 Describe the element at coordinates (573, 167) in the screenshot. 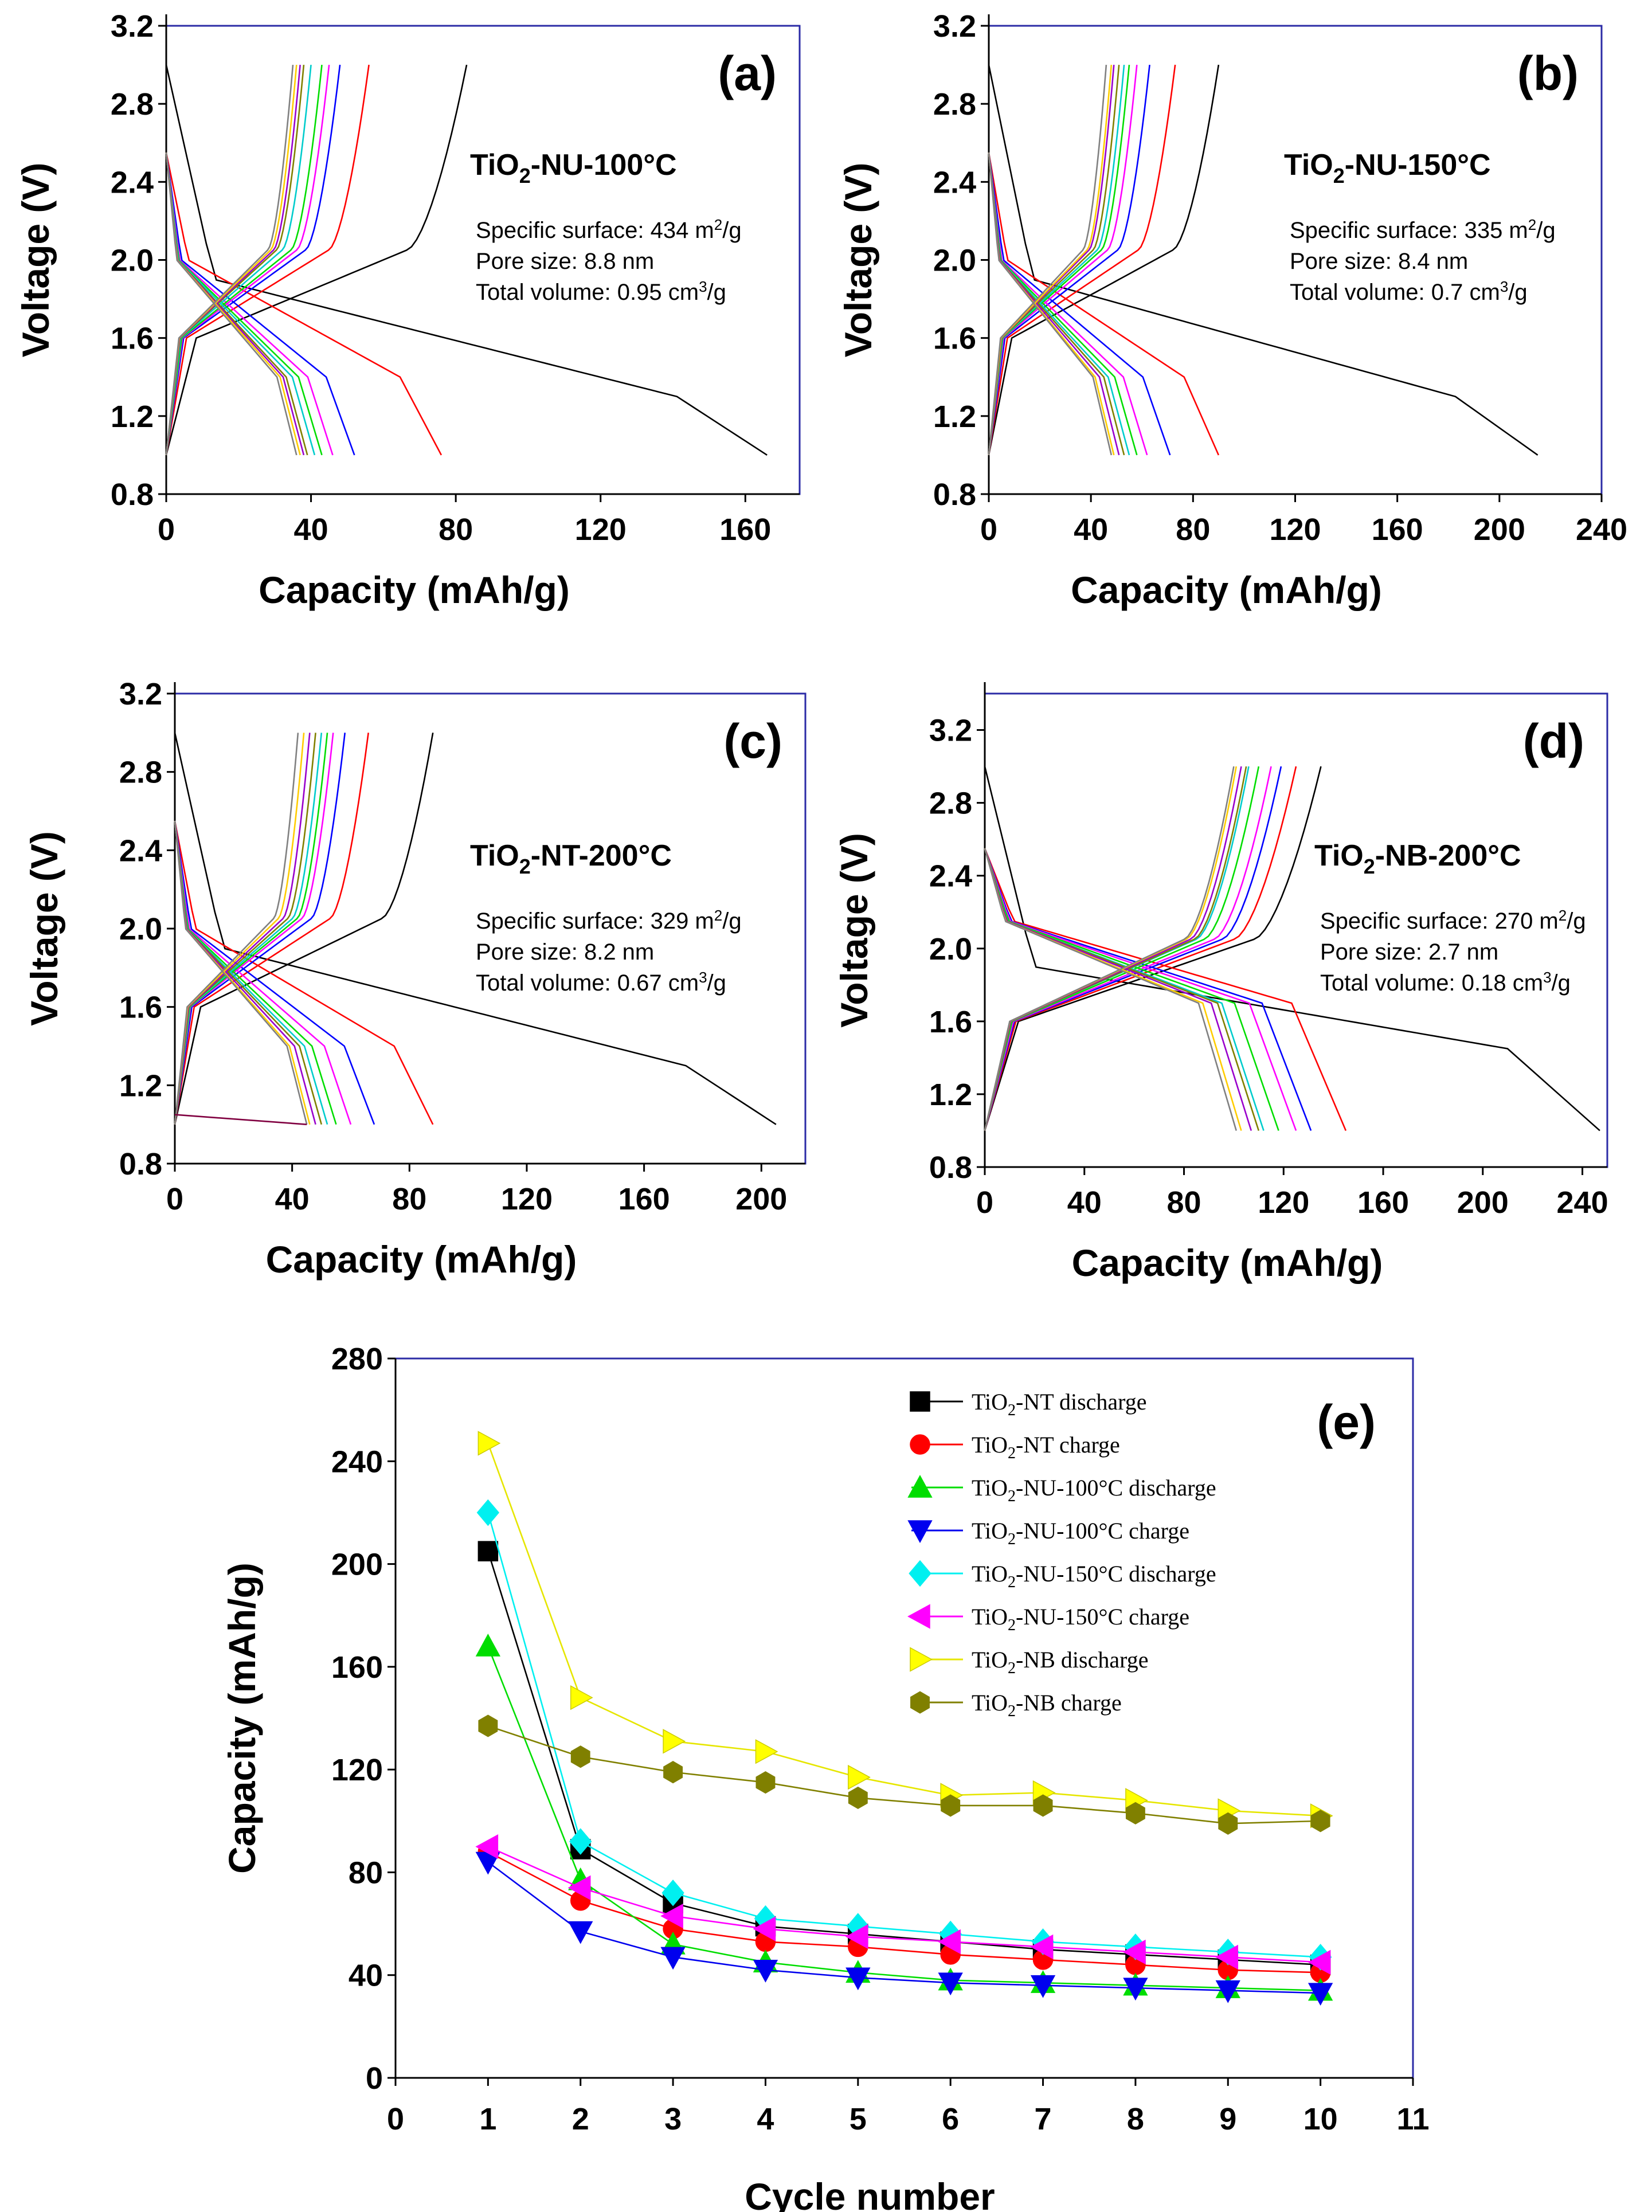

I see `sample-title: TiO2-NU-100°C` at that location.